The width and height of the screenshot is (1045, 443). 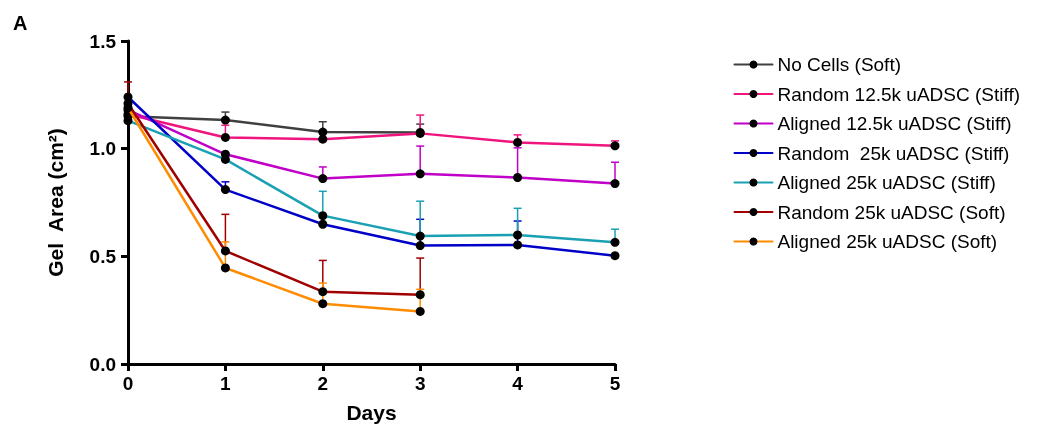 I want to click on legend-label: Aligned 25k uADSC (Stiff), so click(x=886, y=182).